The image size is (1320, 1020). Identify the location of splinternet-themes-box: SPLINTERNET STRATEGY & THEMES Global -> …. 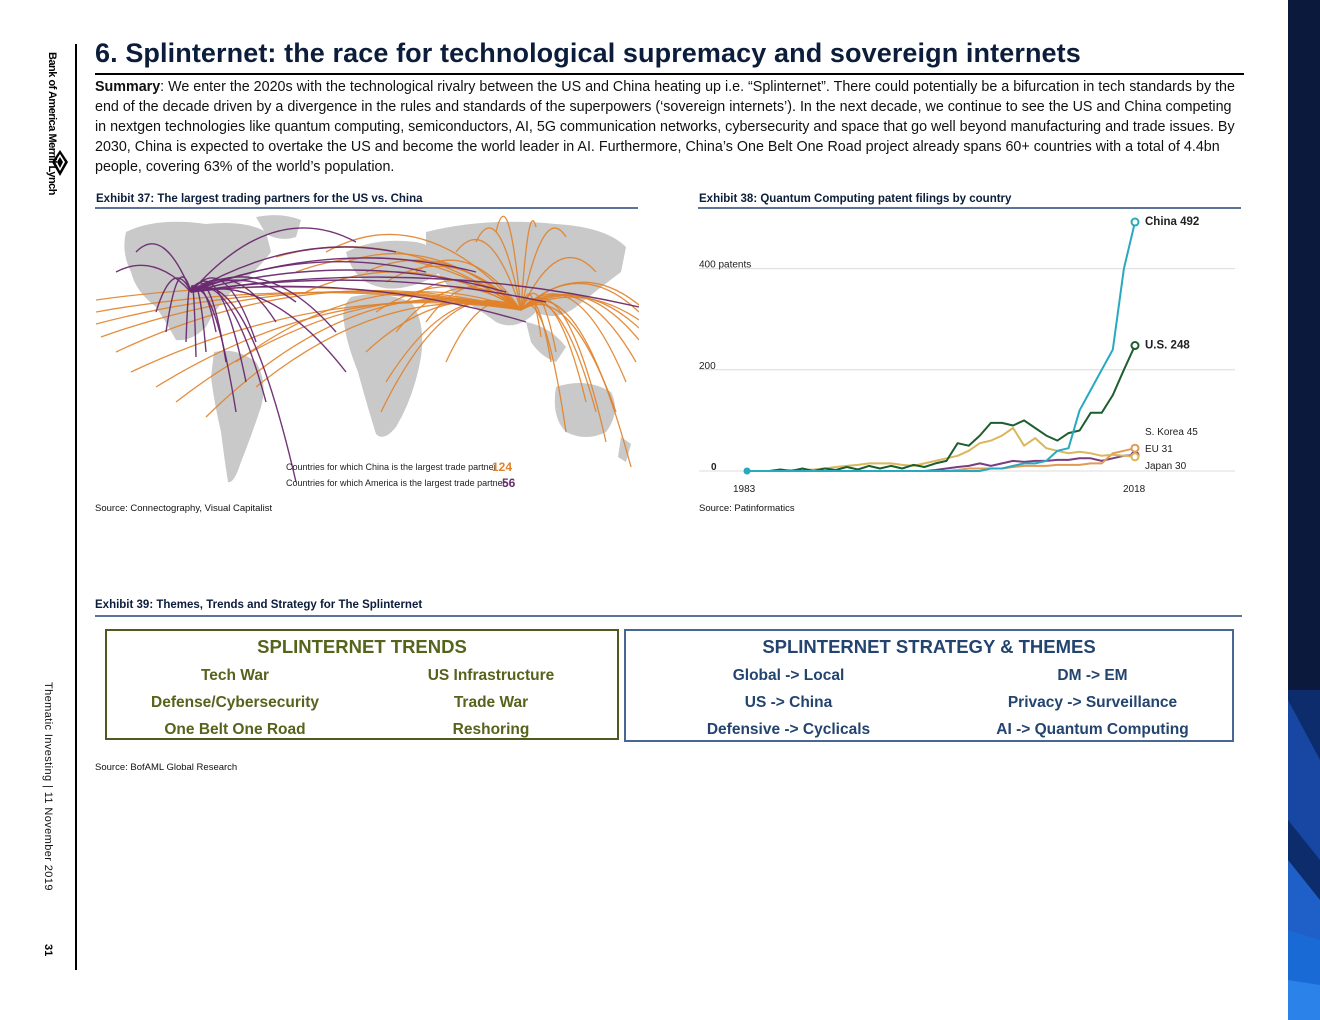
(929, 685).